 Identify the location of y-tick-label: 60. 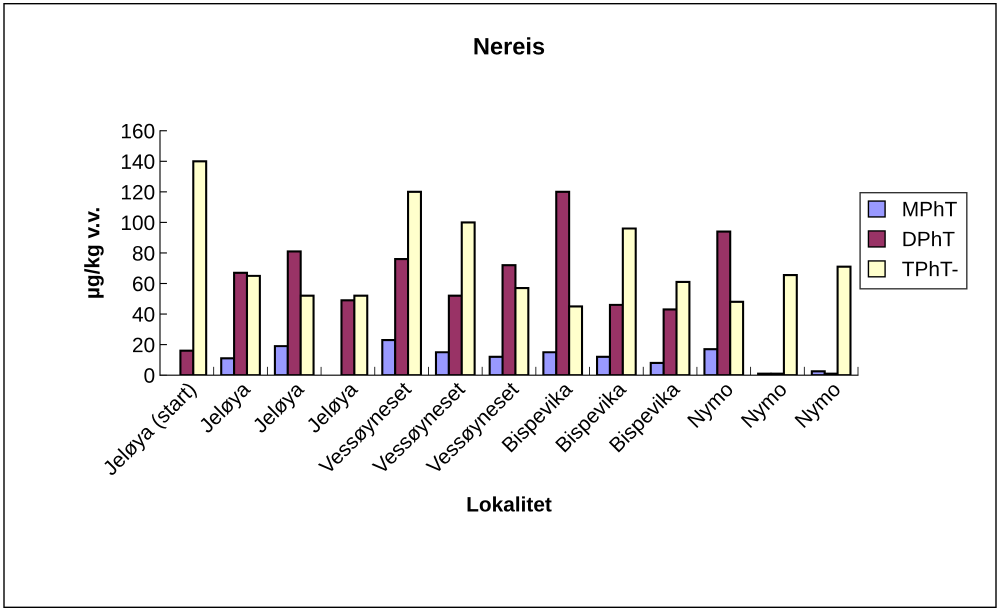
(143, 284).